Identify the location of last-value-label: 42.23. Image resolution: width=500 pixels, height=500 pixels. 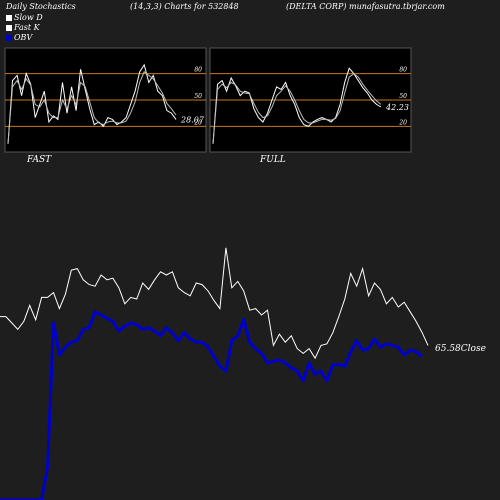
(397, 107).